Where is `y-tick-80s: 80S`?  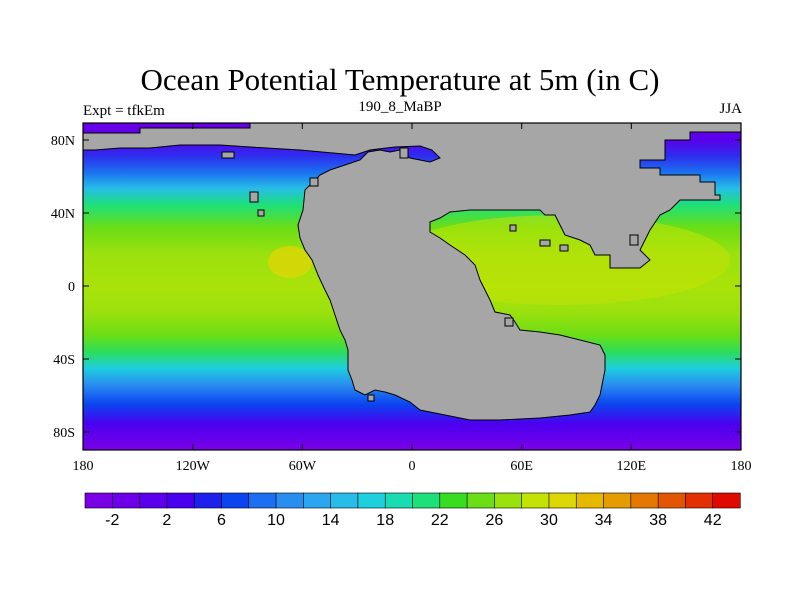
y-tick-80s: 80S is located at coordinates (64, 433).